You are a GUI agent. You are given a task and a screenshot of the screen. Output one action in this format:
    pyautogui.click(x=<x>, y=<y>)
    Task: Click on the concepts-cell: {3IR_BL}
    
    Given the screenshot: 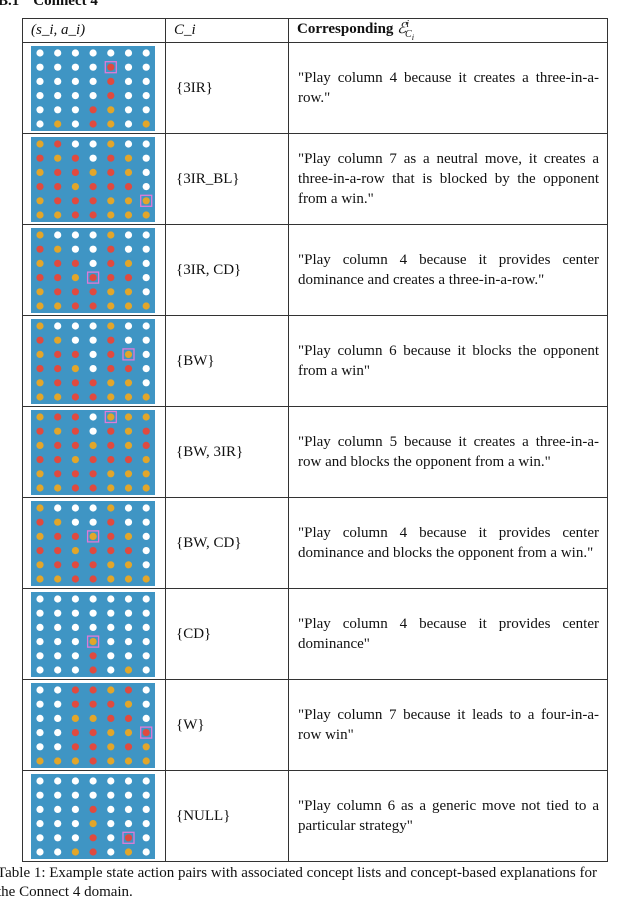 What is the action you would take?
    pyautogui.click(x=227, y=179)
    